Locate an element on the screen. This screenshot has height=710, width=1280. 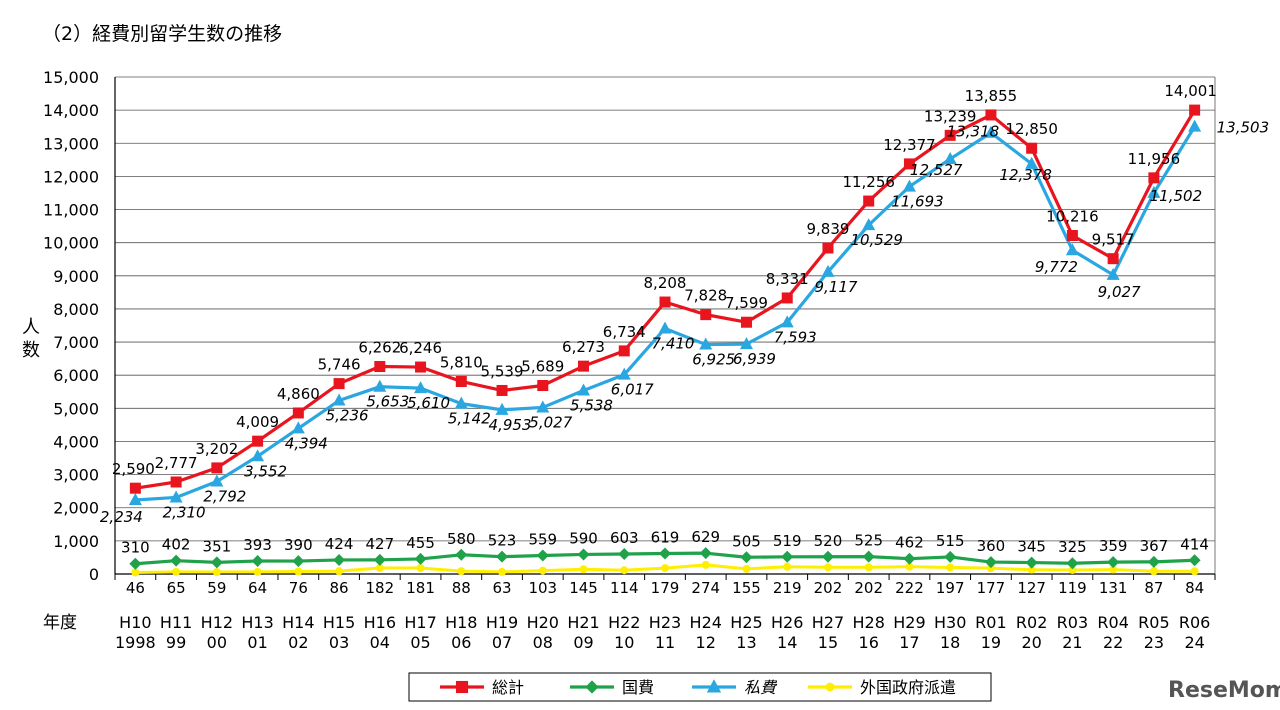
data-label-government: 580 is located at coordinates (461, 539).